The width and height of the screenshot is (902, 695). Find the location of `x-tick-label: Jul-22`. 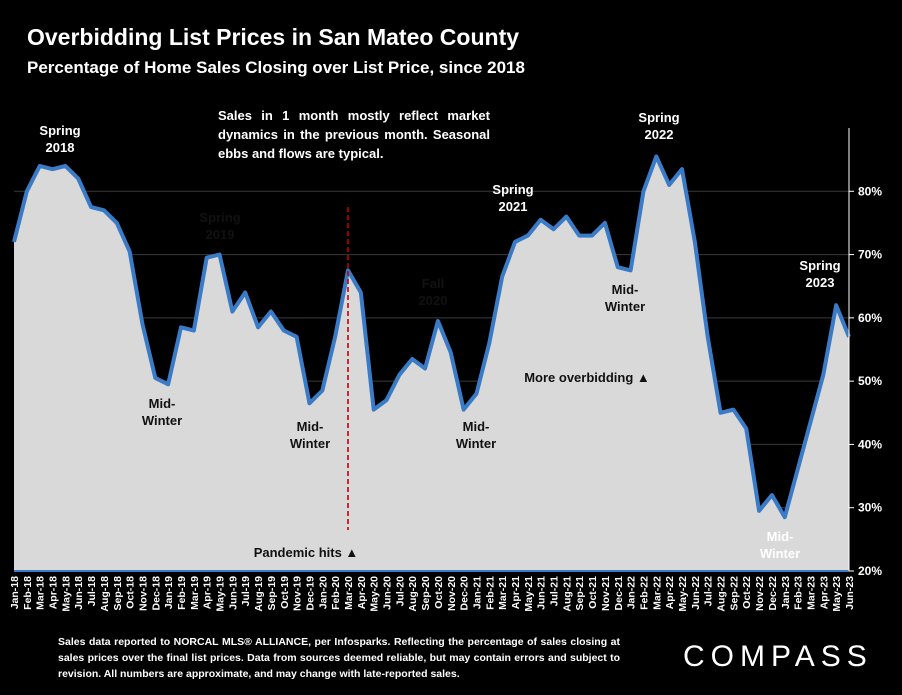

x-tick-label: Jul-22 is located at coordinates (709, 591).